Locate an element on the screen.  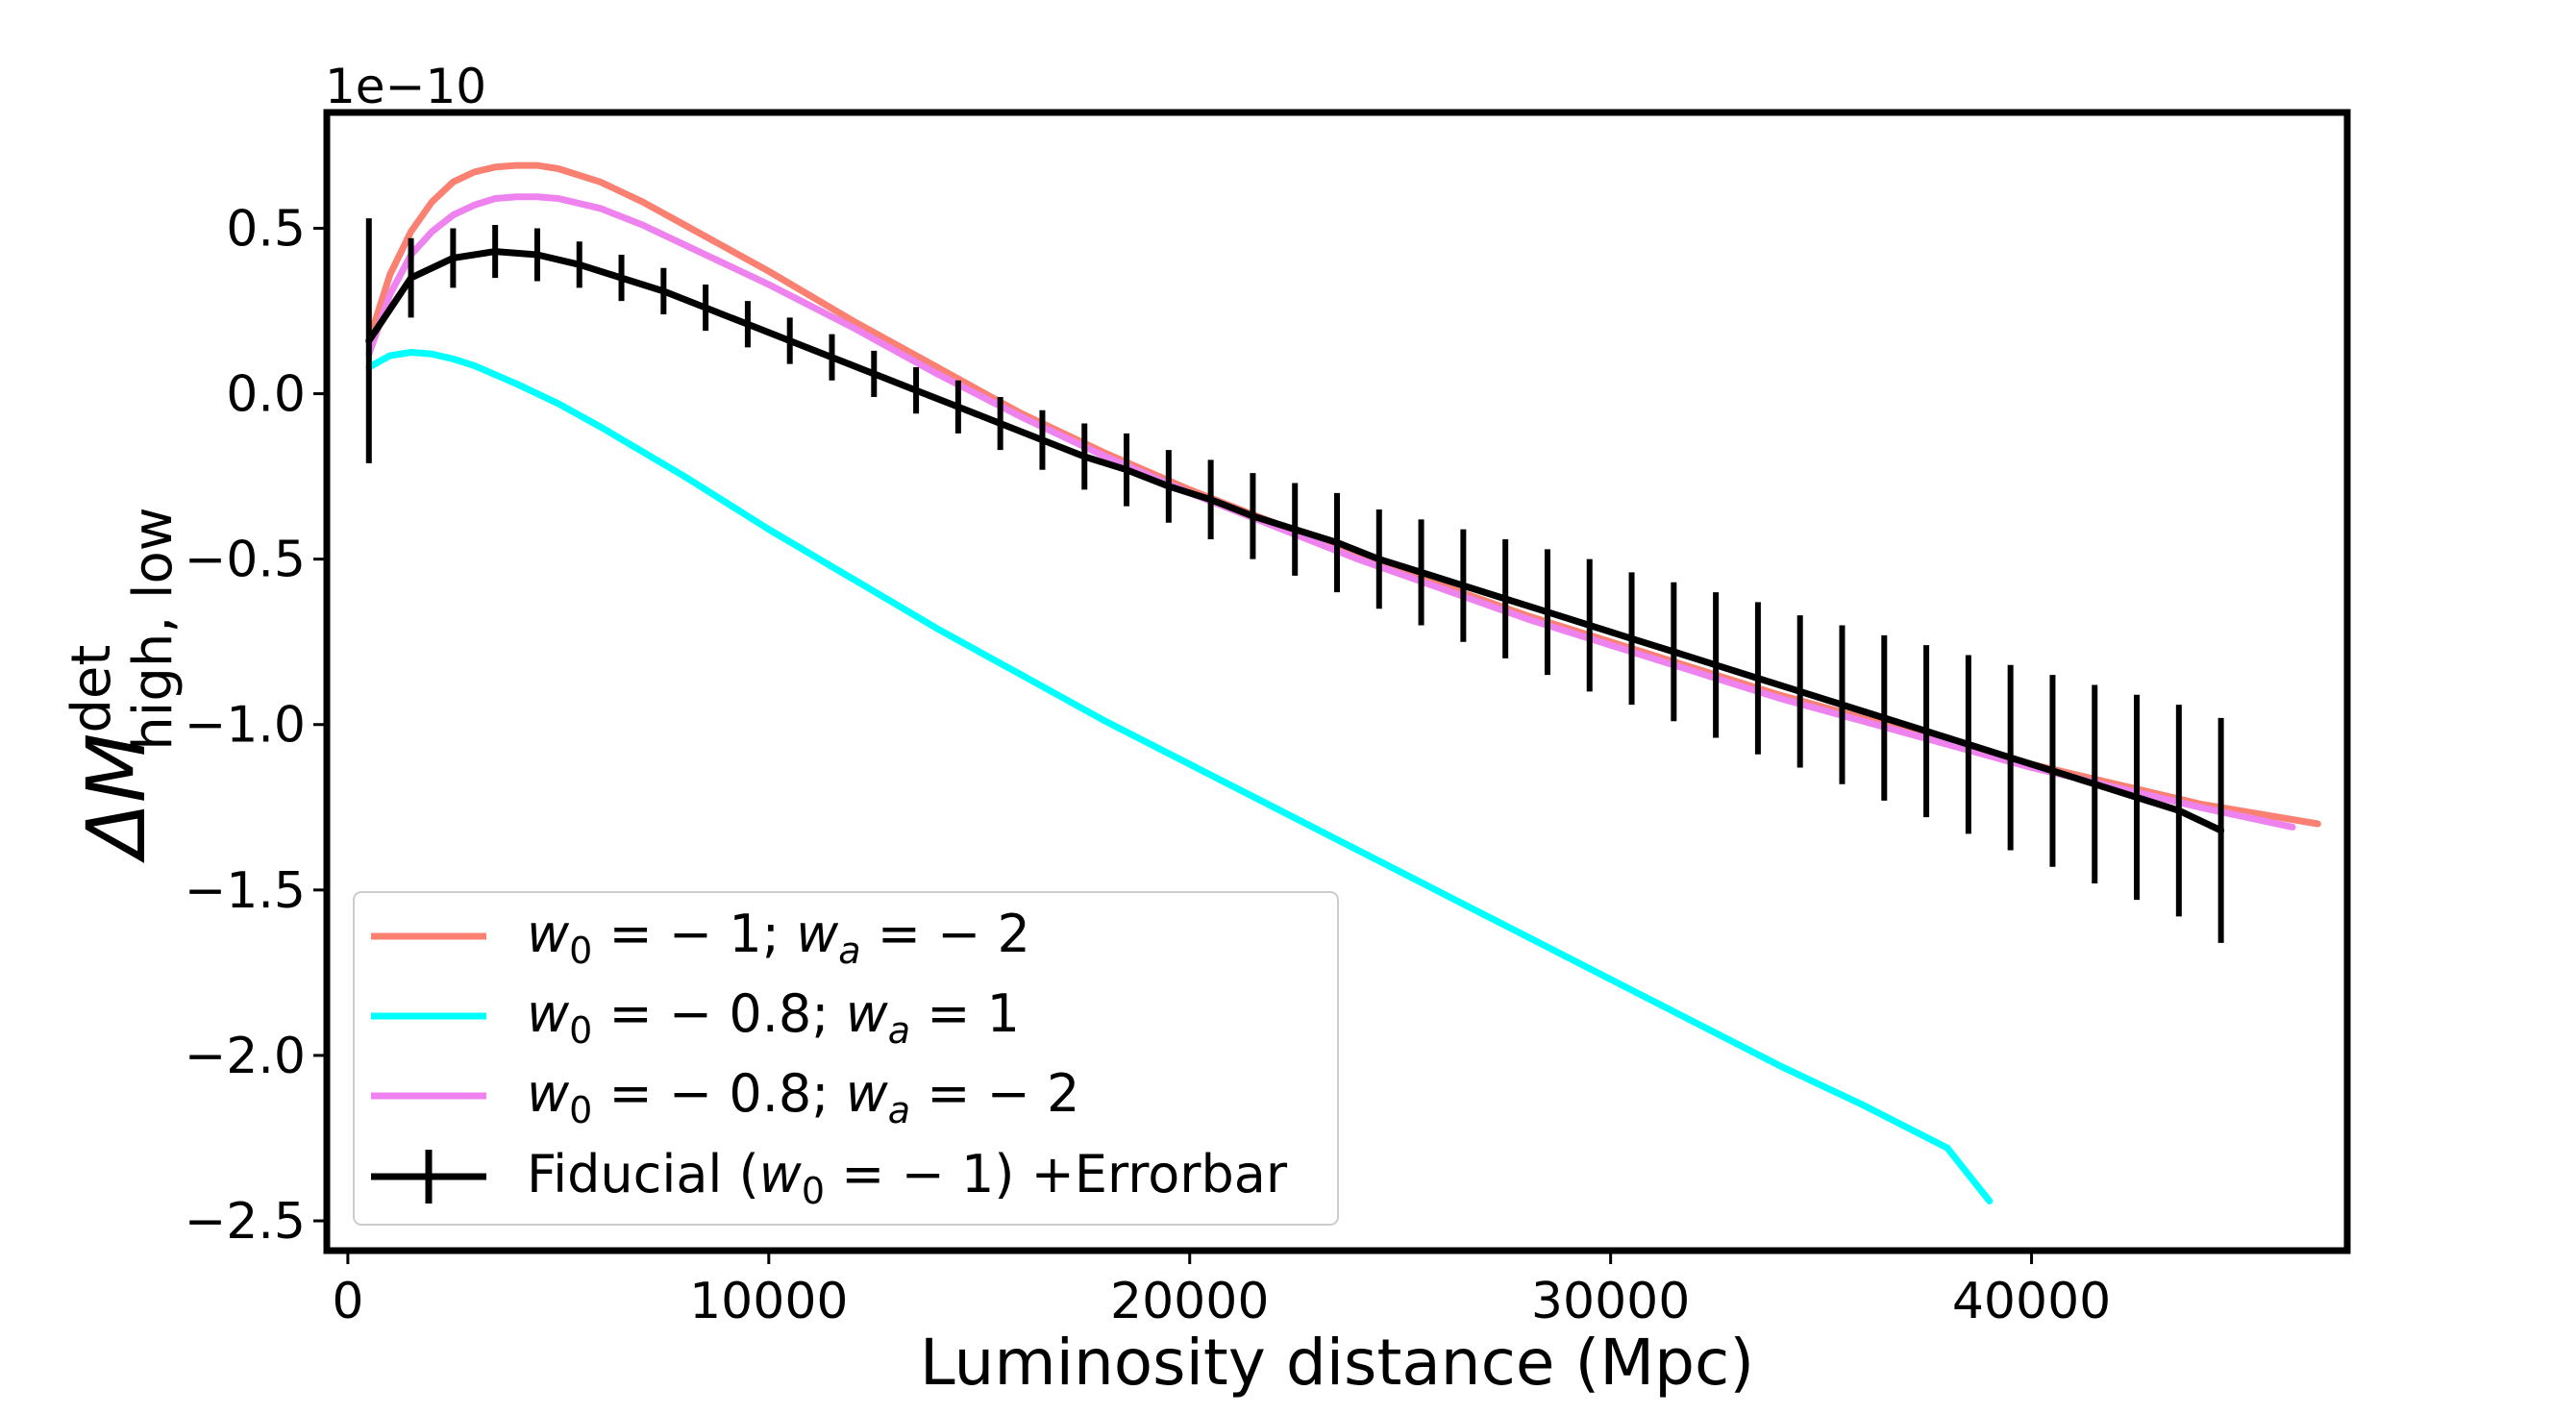
y-axis: 0.5 0.0 −0.5 −1.0 −1.5 −2.0 −2.5 is located at coordinates (256, 725).